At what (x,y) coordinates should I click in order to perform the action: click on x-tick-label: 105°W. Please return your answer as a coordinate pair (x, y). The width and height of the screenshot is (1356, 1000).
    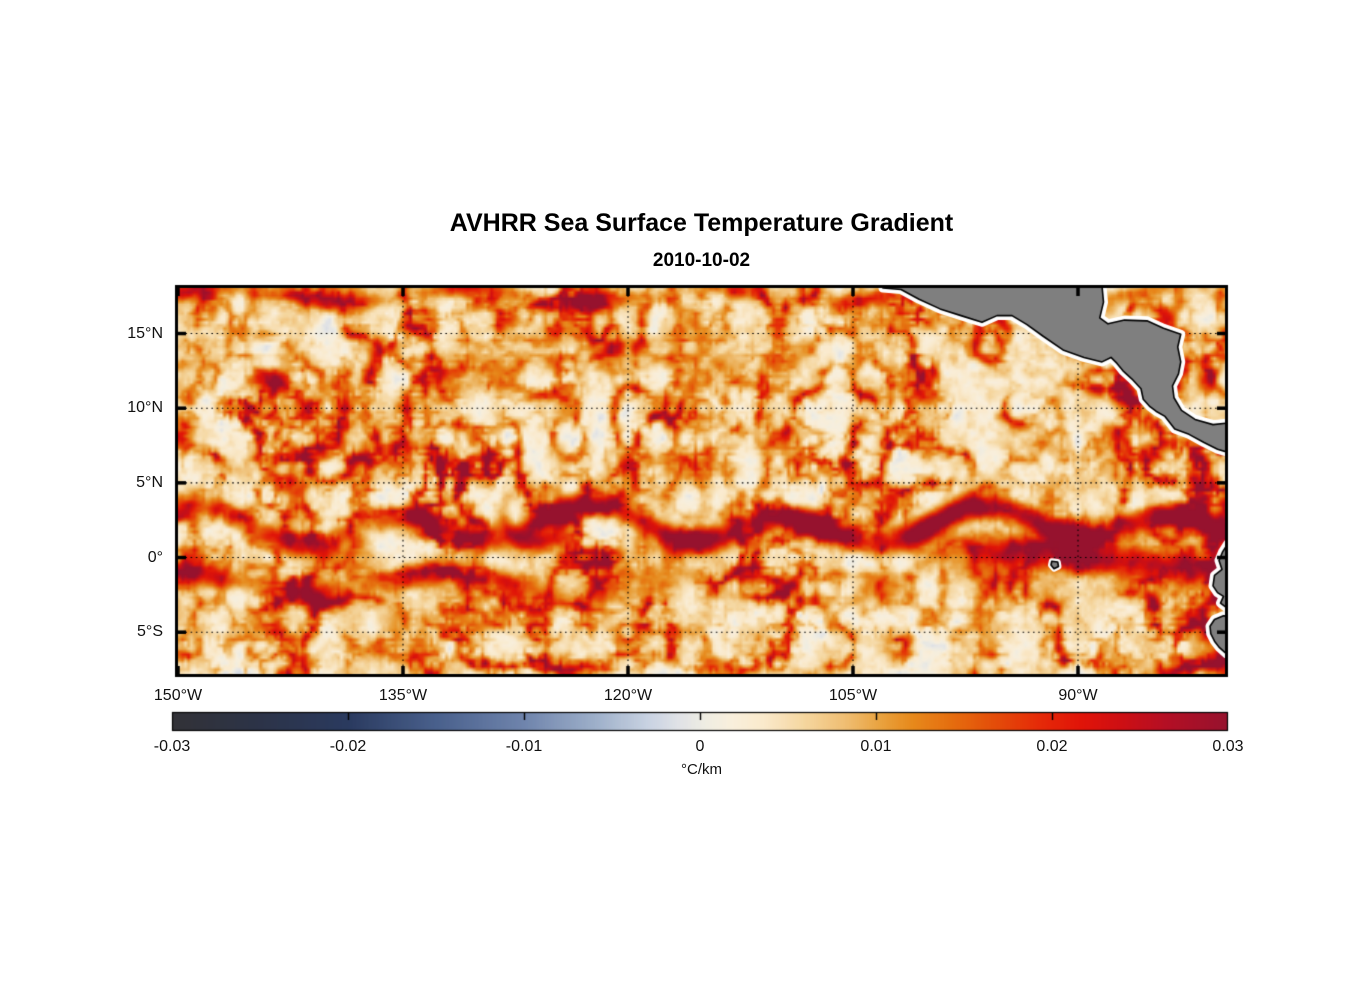
    Looking at the image, I should click on (853, 695).